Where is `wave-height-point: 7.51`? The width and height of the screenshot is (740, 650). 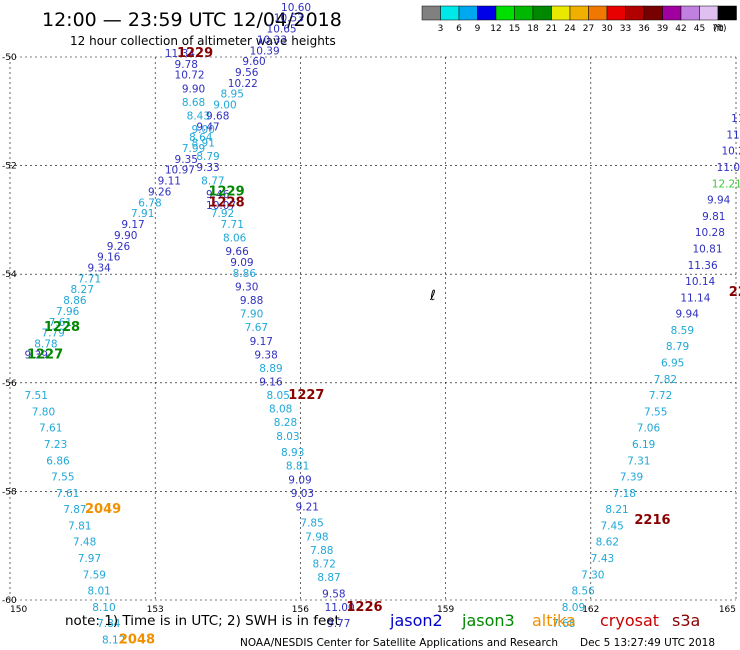
wave-height-point: 7.51 is located at coordinates (36, 396).